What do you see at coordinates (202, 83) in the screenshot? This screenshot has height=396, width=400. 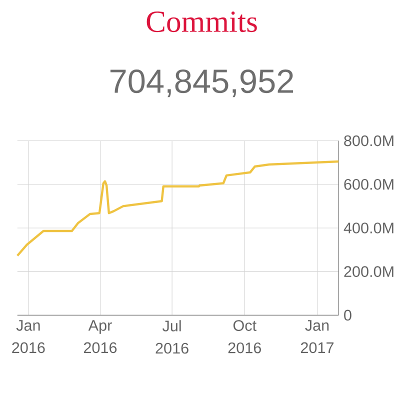 I see `chart-subtitle: 704,845,952` at bounding box center [202, 83].